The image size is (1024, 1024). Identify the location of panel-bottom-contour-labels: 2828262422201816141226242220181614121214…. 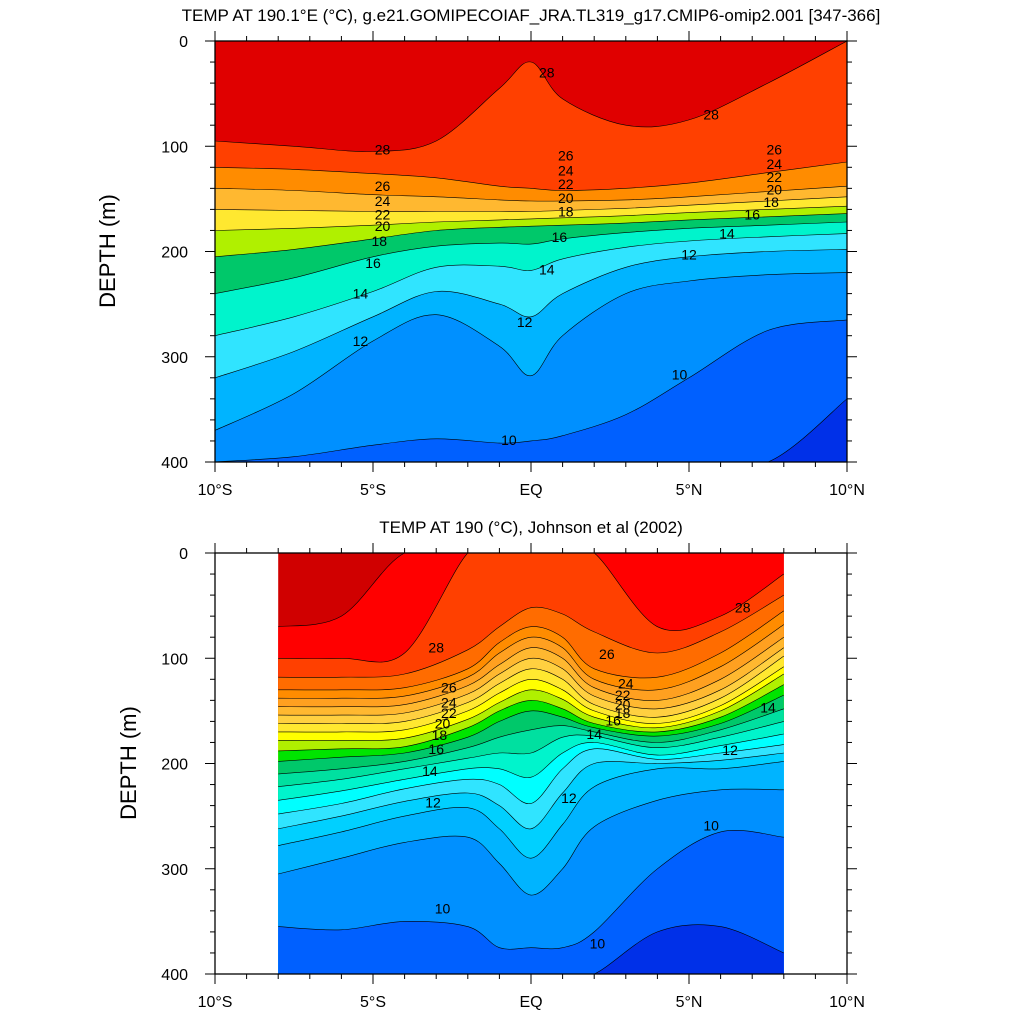
(599, 776).